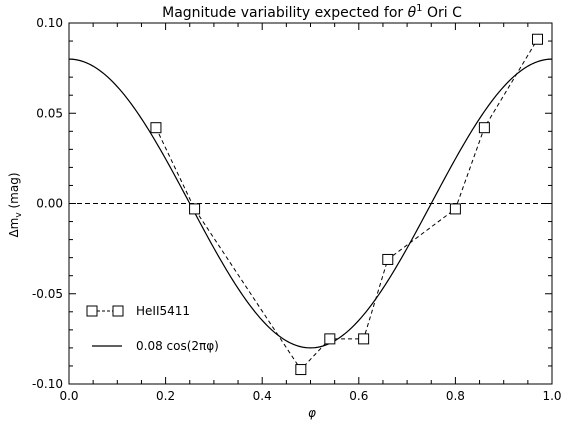 The image size is (566, 423). Describe the element at coordinates (15, 204) in the screenshot. I see `y-axis-label: Δmv (mag)` at that location.